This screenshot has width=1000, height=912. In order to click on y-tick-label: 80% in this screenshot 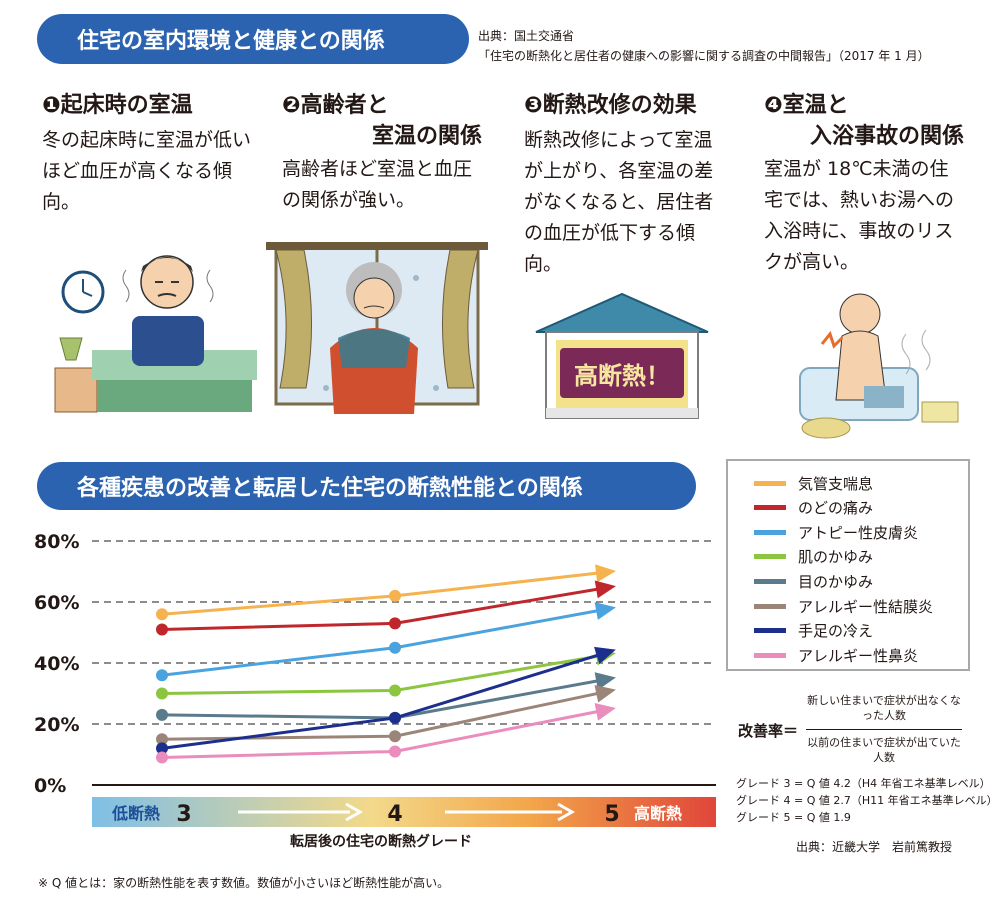, I will do `click(56, 542)`.